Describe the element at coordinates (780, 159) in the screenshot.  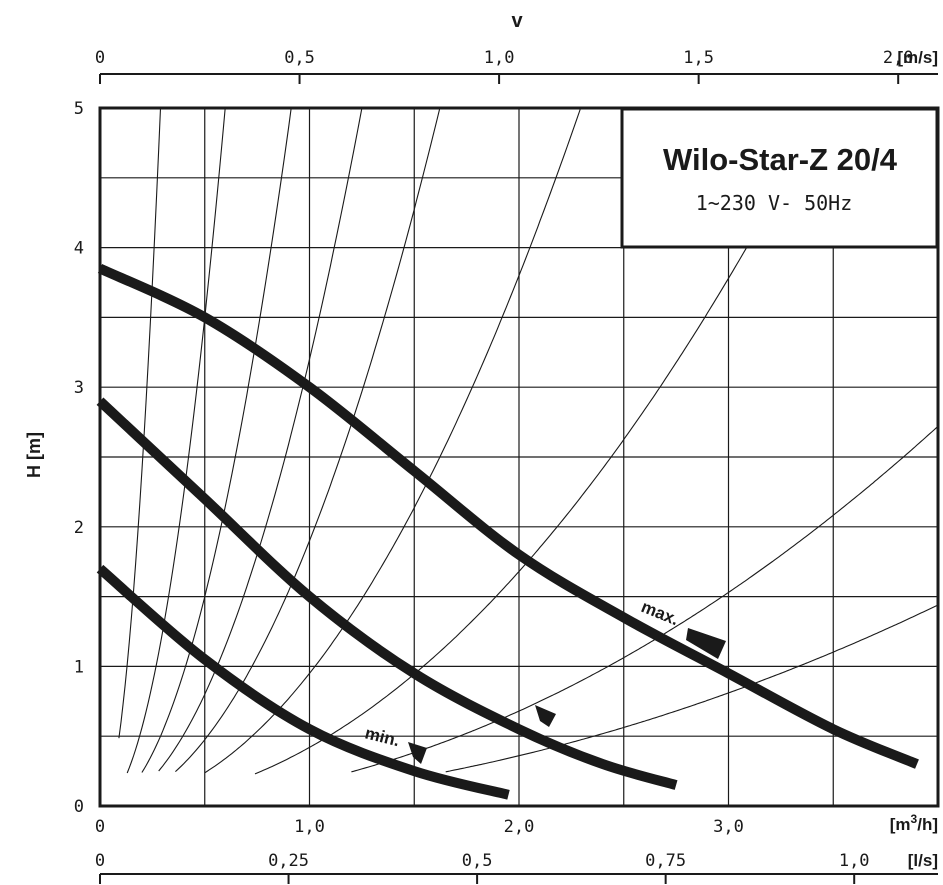
I see `chart-title: Wilo-Star-Z 20/4` at that location.